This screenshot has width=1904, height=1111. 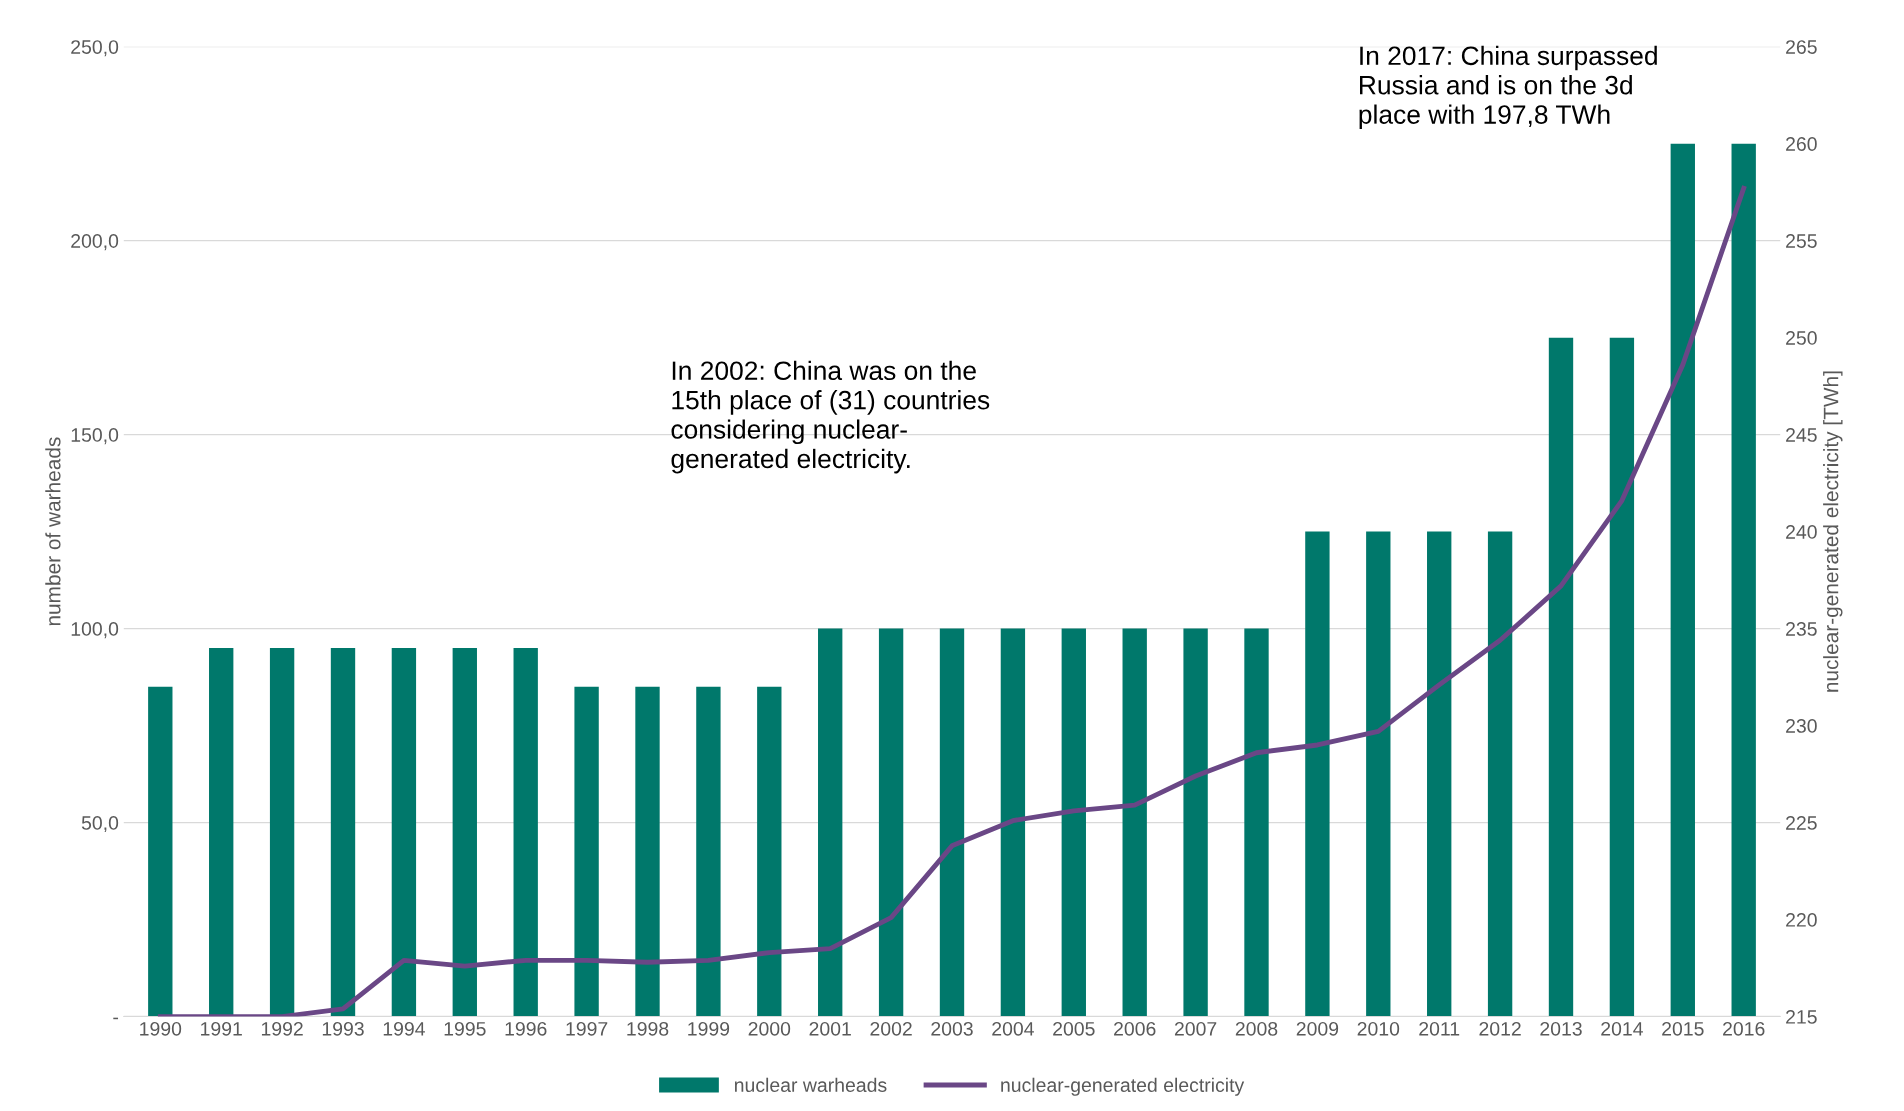 What do you see at coordinates (95, 436) in the screenshot?
I see `y-tick-label: 150,0` at bounding box center [95, 436].